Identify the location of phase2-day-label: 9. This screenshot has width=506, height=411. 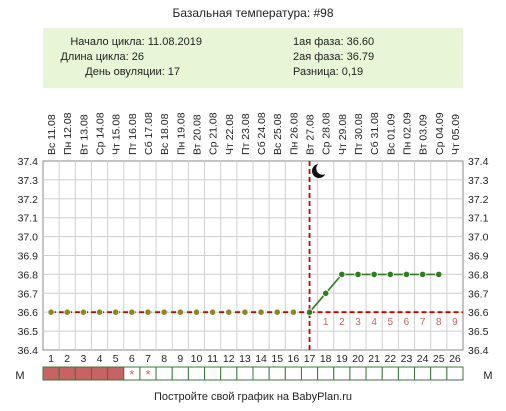
(455, 322).